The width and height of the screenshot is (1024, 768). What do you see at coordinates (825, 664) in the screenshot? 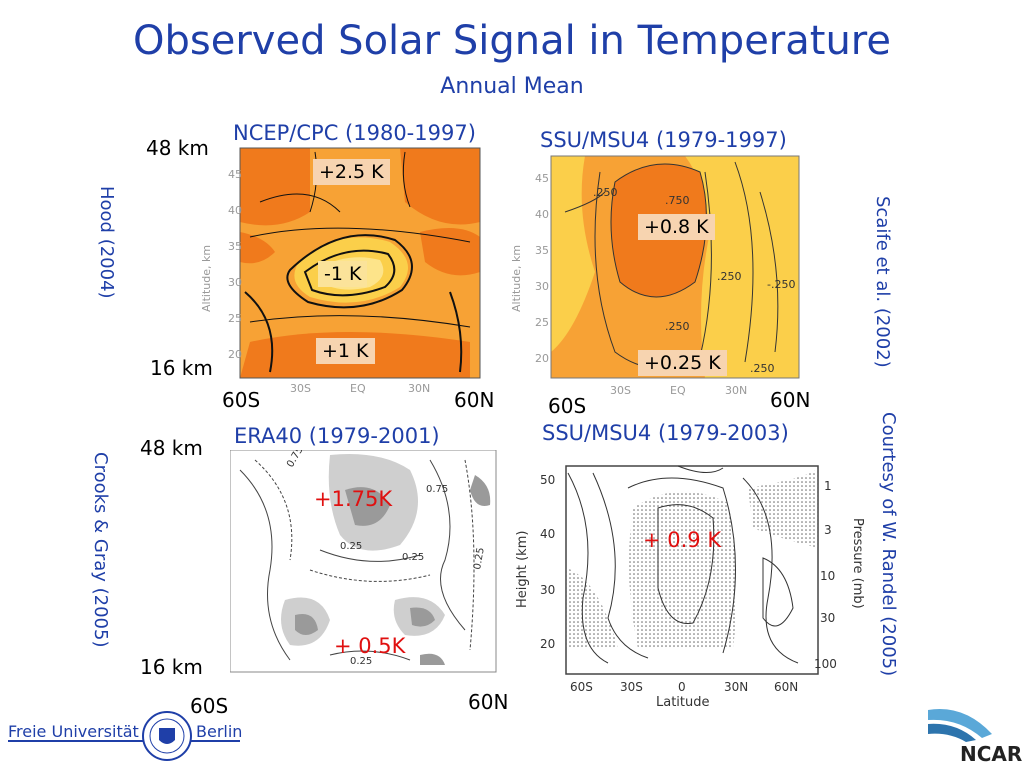
I see `svg-text: 100` at bounding box center [825, 664].